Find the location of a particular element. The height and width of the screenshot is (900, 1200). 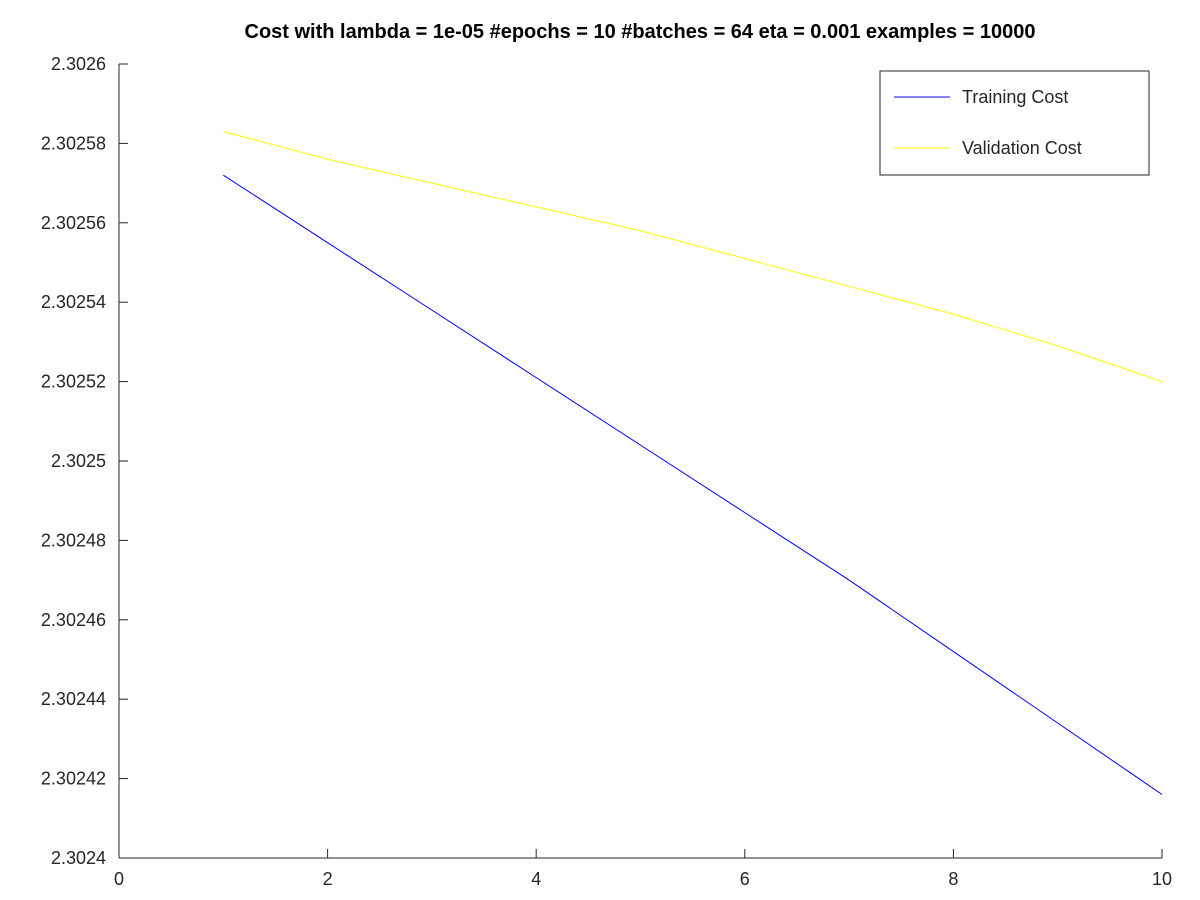

y-tick-label: 2.30258 is located at coordinates (73, 143).